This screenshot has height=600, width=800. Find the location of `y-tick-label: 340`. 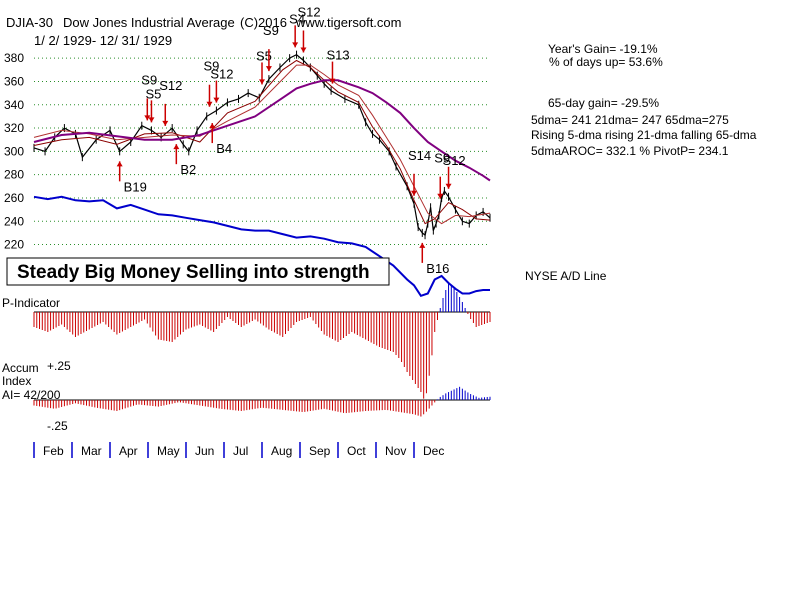

y-tick-label: 340 is located at coordinates (14, 105).